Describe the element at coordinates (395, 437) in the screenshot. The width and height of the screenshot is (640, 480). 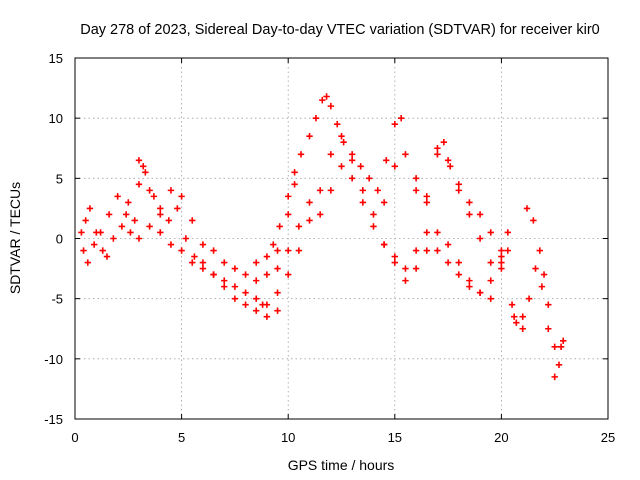
I see `x-tick-label: 15` at that location.